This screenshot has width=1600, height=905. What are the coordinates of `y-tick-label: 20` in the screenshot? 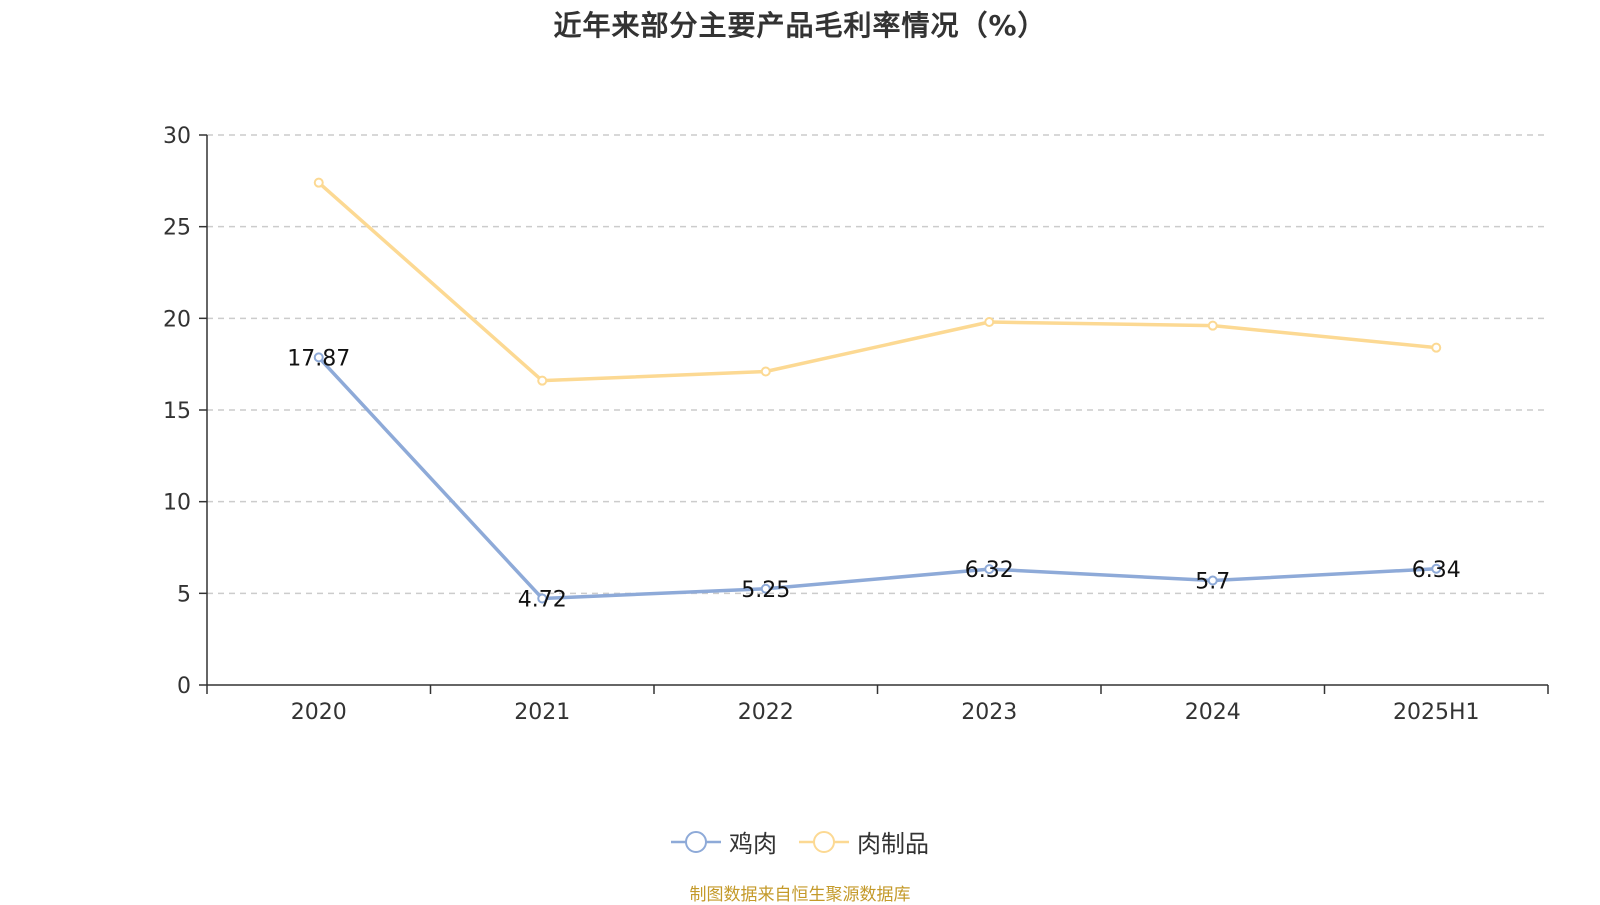 It's located at (177, 319).